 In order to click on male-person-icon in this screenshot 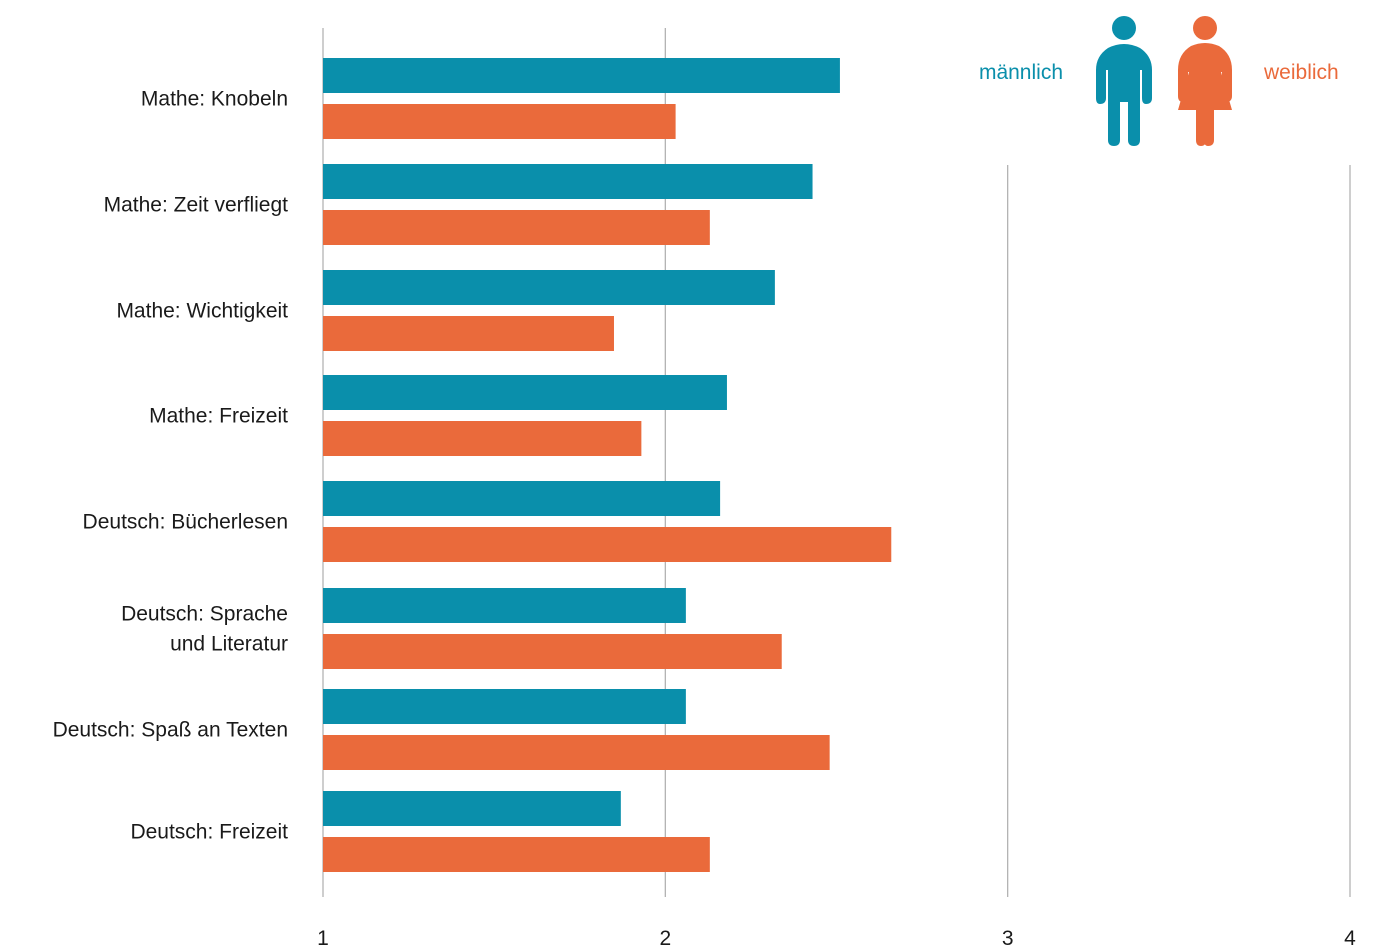, I will do `click(1124, 81)`.